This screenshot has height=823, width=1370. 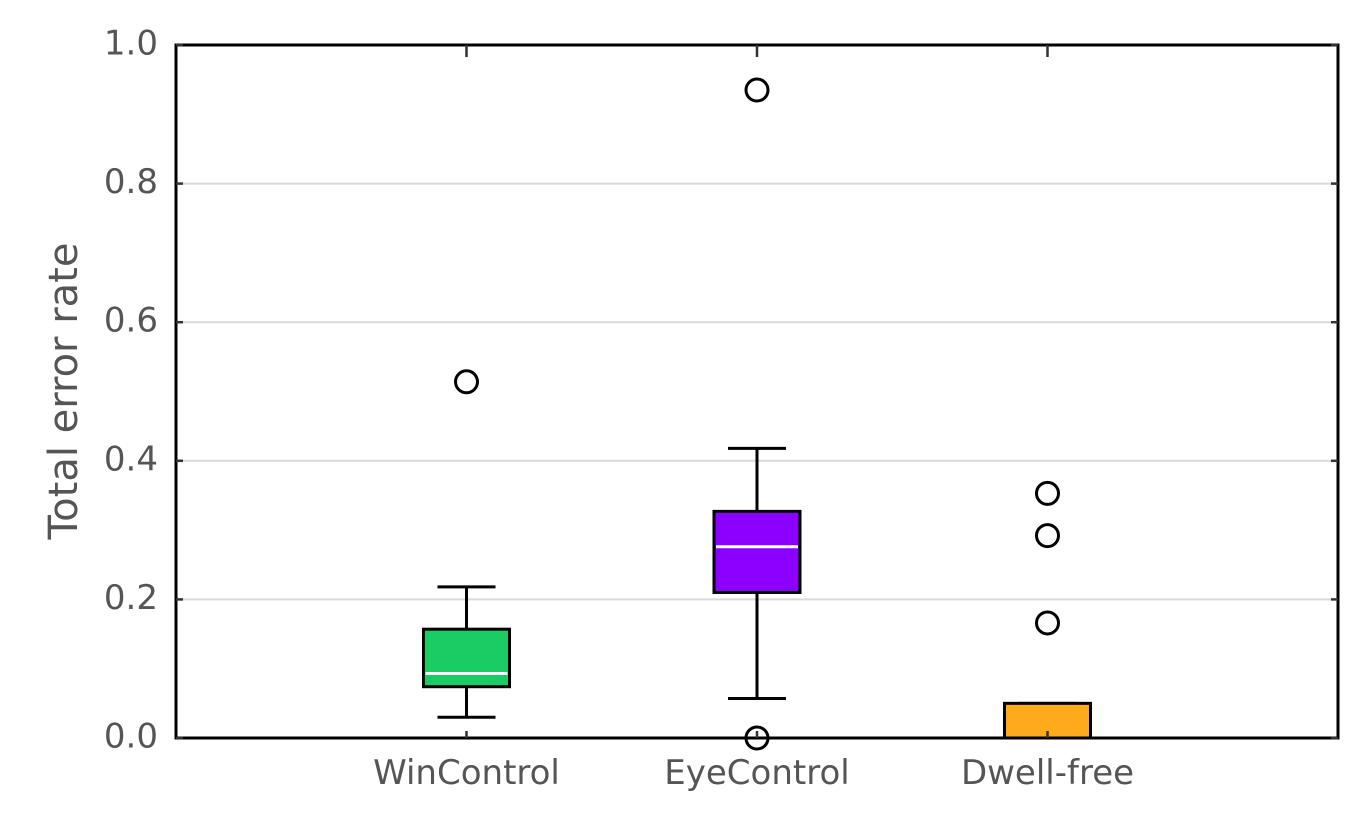 I want to click on x-tick-label: WinControl, so click(x=466, y=773).